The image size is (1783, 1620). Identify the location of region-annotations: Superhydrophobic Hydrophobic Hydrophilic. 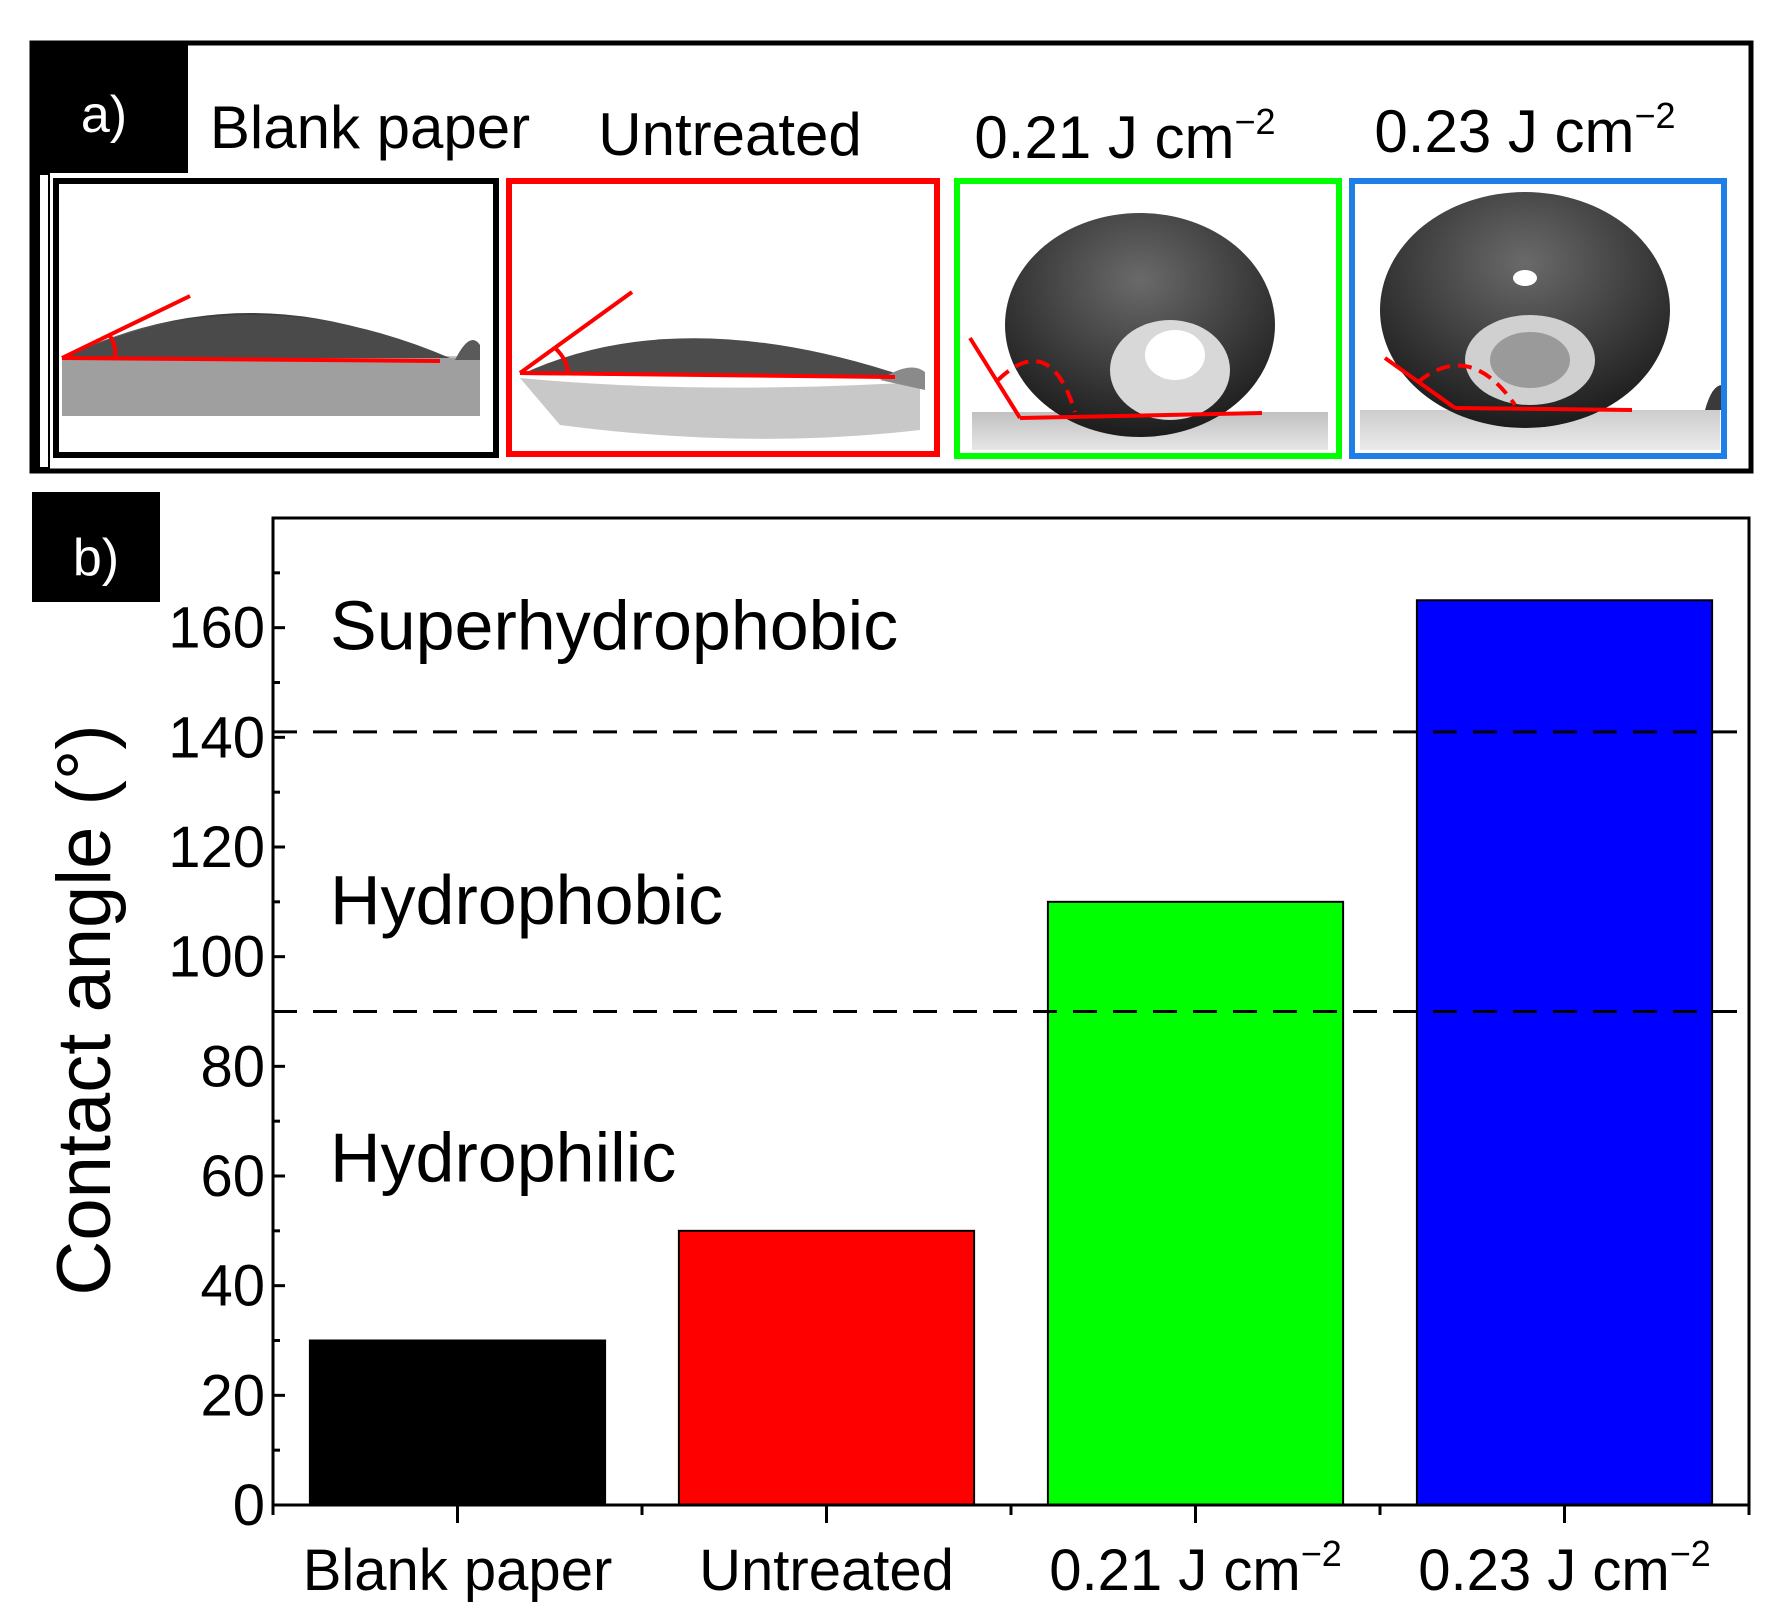
(614, 892).